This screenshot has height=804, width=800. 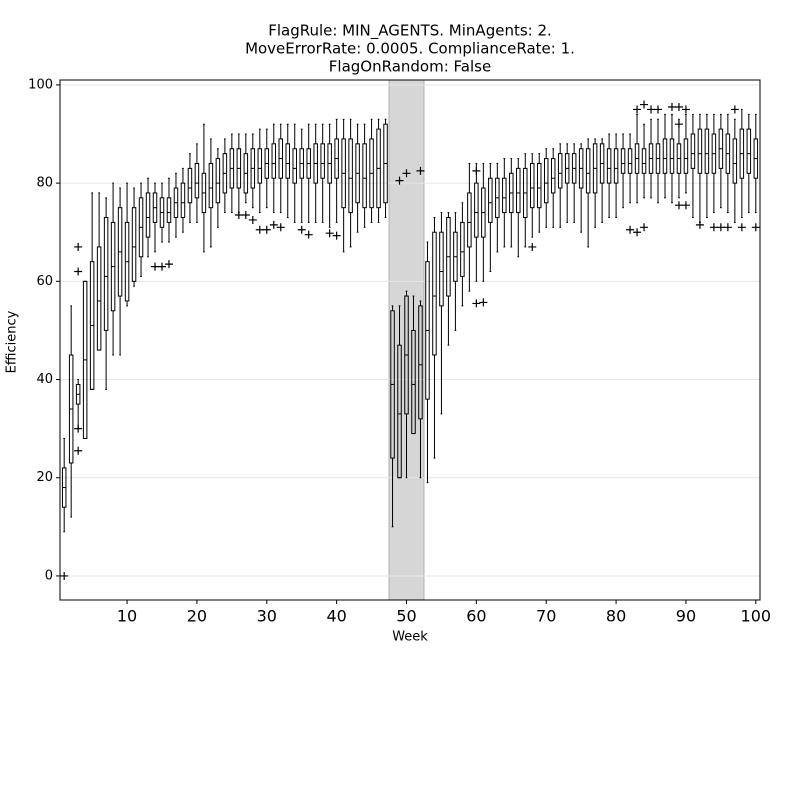 What do you see at coordinates (49, 575) in the screenshot?
I see `y-tick-label: 0` at bounding box center [49, 575].